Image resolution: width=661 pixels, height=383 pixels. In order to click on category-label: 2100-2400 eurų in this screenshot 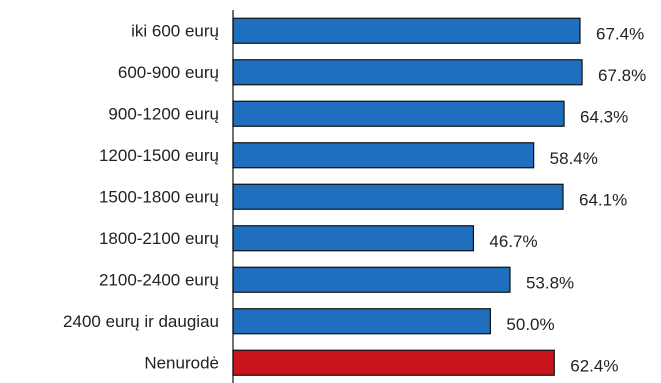, I will do `click(159, 279)`.